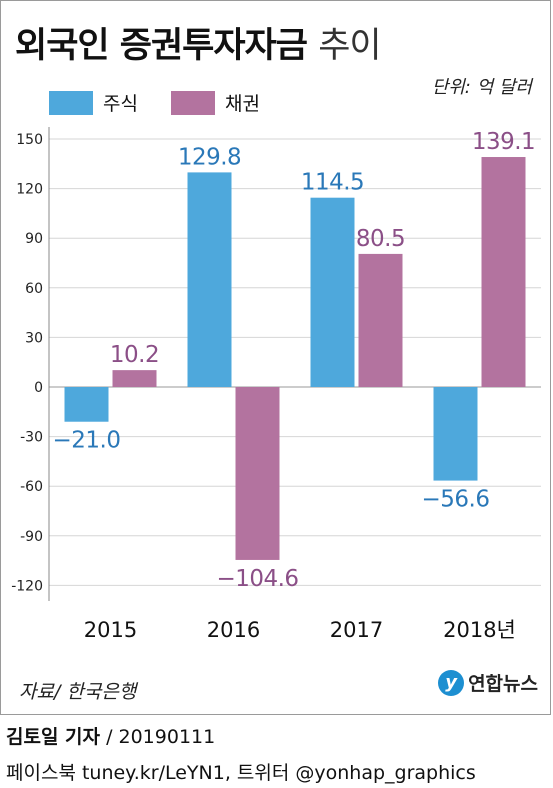 Image resolution: width=553 pixels, height=788 pixels. What do you see at coordinates (29, 140) in the screenshot?
I see `y-tick-label: 150` at bounding box center [29, 140].